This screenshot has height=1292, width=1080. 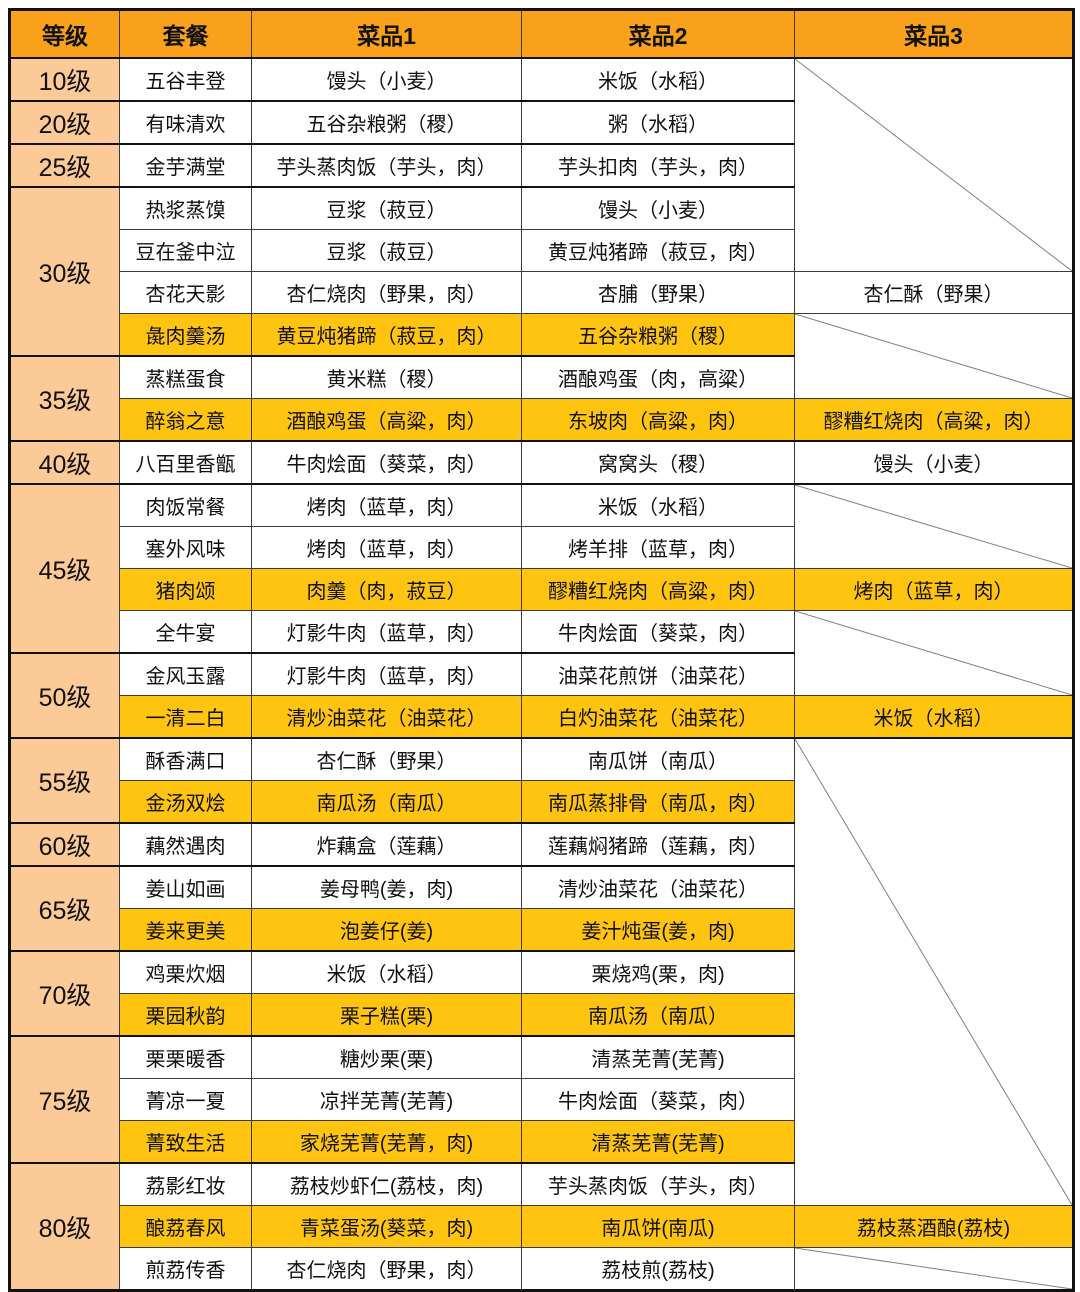 What do you see at coordinates (658, 292) in the screenshot?
I see `dish2-cell: 杏脯（野果）` at bounding box center [658, 292].